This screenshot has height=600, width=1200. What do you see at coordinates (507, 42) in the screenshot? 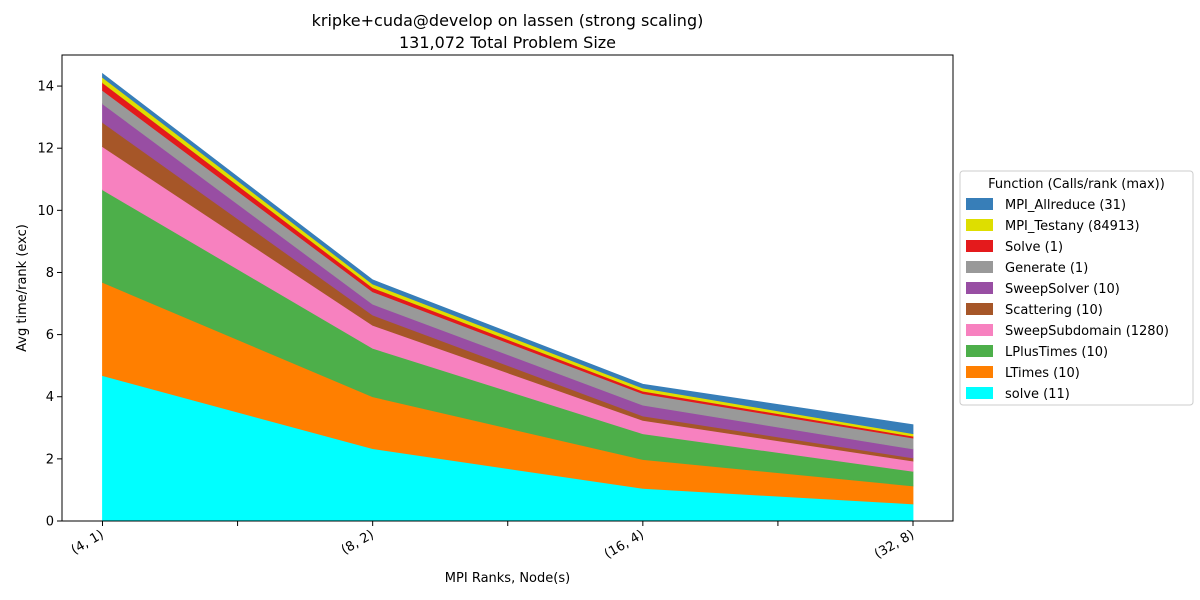
I see `chart-title-line2: 131,072 Total Problem Size` at bounding box center [507, 42].